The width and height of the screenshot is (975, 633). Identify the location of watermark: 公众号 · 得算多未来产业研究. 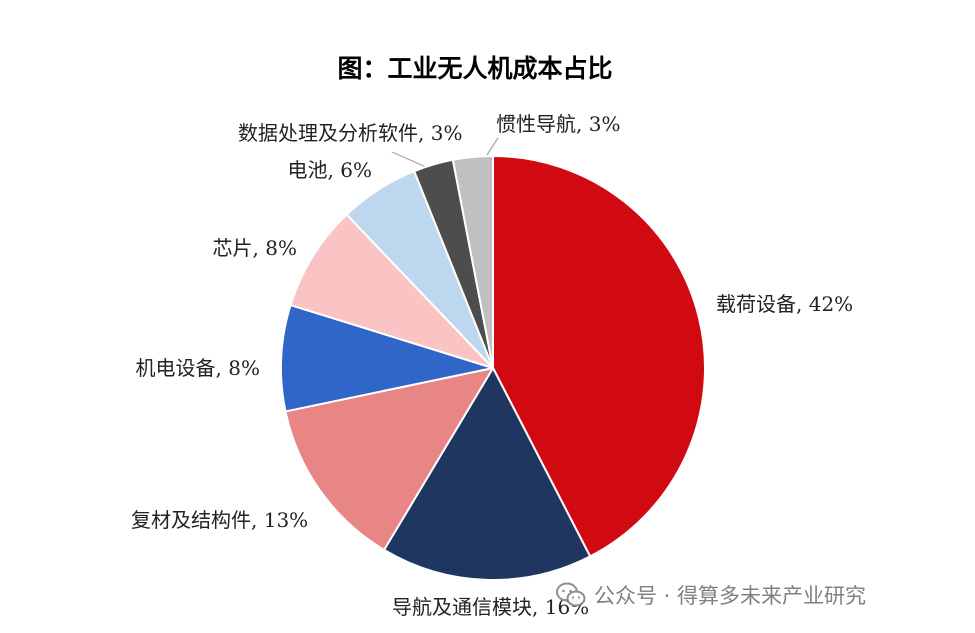
(711, 595).